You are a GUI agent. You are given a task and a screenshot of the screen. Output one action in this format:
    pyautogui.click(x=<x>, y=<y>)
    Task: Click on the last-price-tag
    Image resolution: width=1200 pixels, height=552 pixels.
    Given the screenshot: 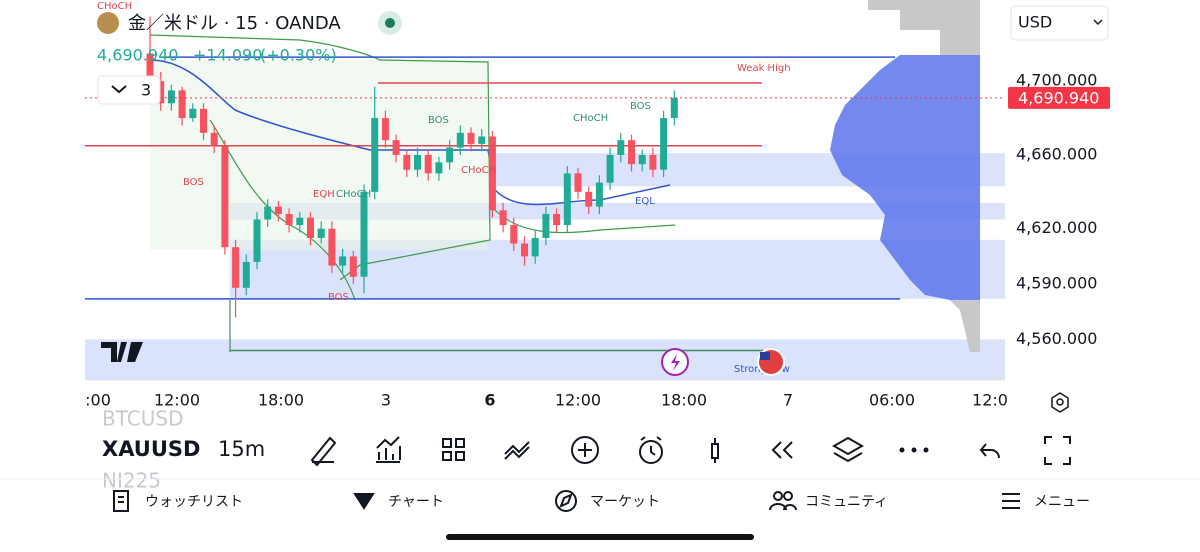 What is the action you would take?
    pyautogui.click(x=1059, y=97)
    